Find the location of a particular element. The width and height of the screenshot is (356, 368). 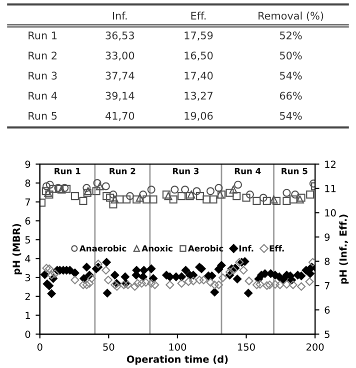

y-tick-label: 2 is located at coordinates (27, 296).